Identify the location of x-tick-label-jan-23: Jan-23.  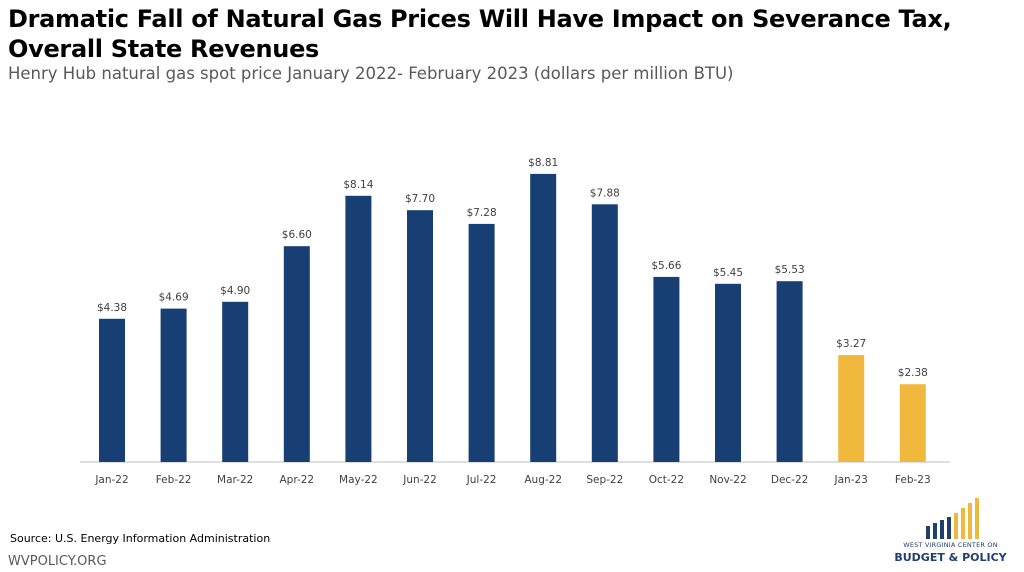
(851, 480).